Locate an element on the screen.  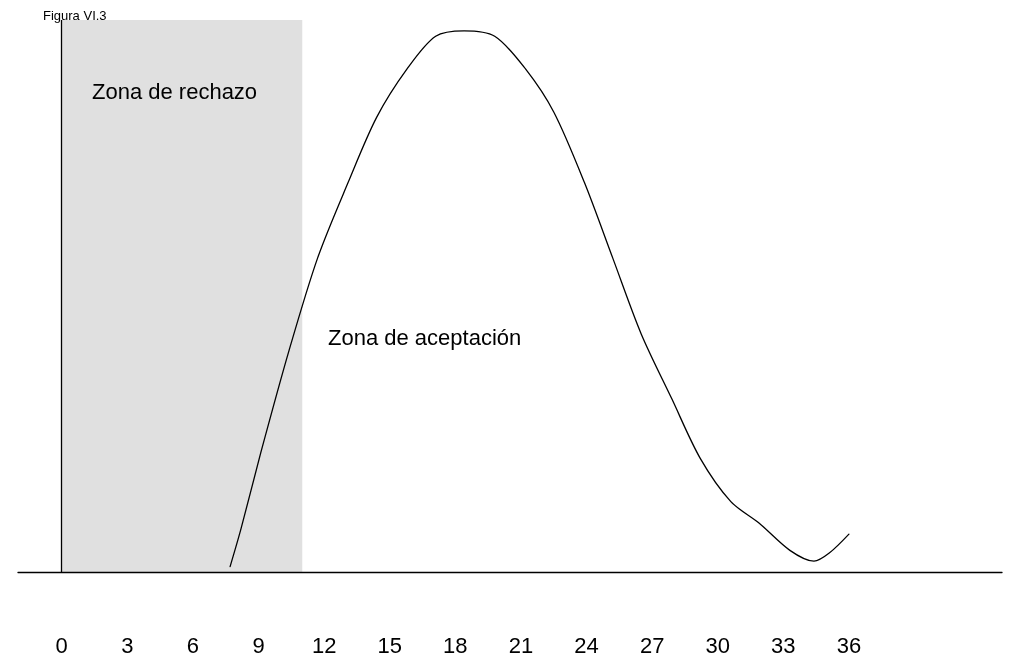
x-tick-label: 6 is located at coordinates (193, 645).